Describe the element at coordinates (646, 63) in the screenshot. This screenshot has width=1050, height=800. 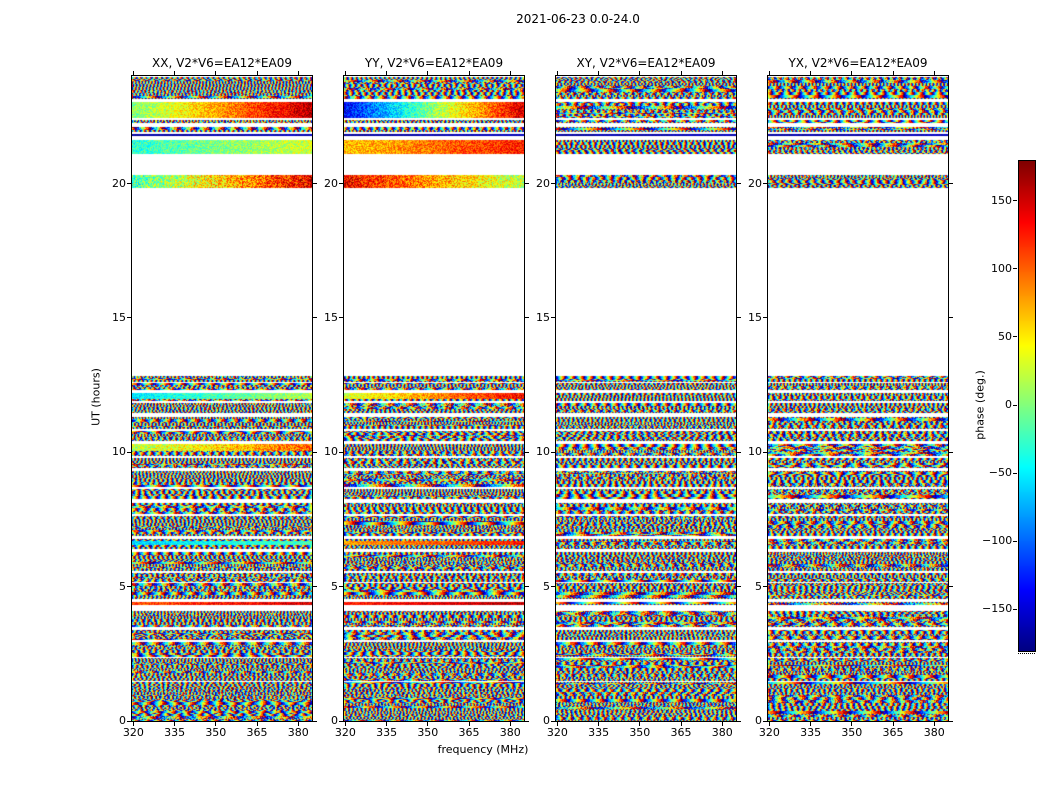
I see `panel-title-xy: XY, V2*V6=EA12*EA09` at that location.